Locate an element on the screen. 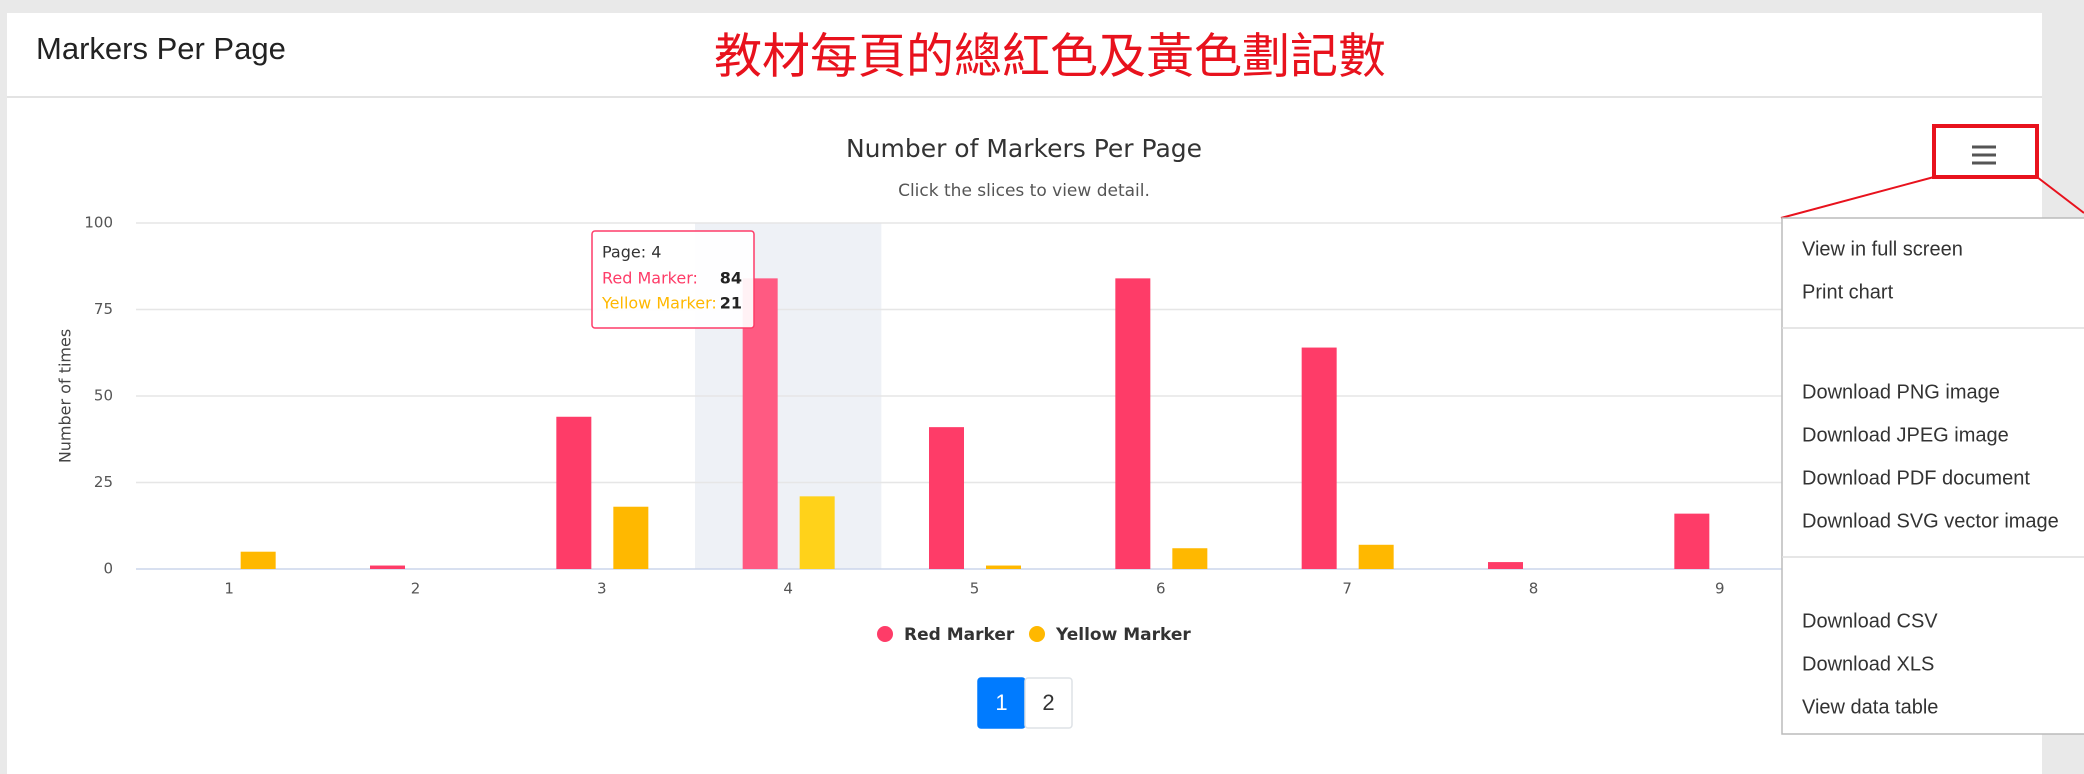  x-tick-label: 4 is located at coordinates (788, 589).